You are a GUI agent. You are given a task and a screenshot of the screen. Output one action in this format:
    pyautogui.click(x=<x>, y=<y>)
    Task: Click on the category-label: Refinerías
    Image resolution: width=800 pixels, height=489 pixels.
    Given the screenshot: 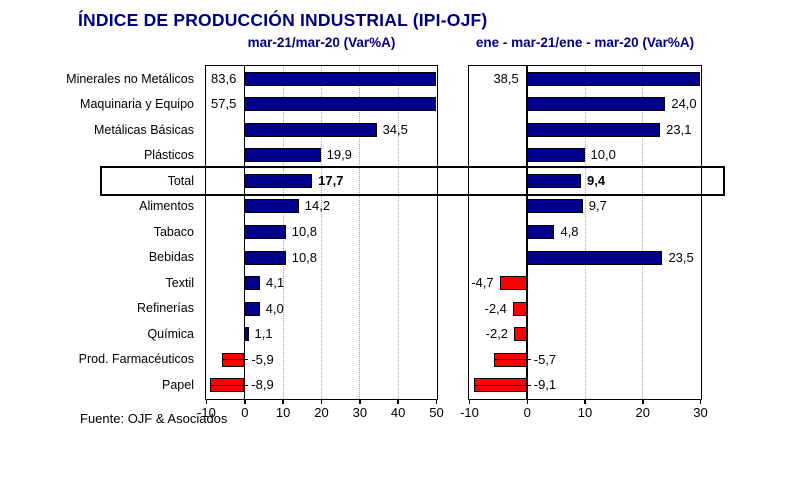 What is the action you would take?
    pyautogui.click(x=165, y=308)
    